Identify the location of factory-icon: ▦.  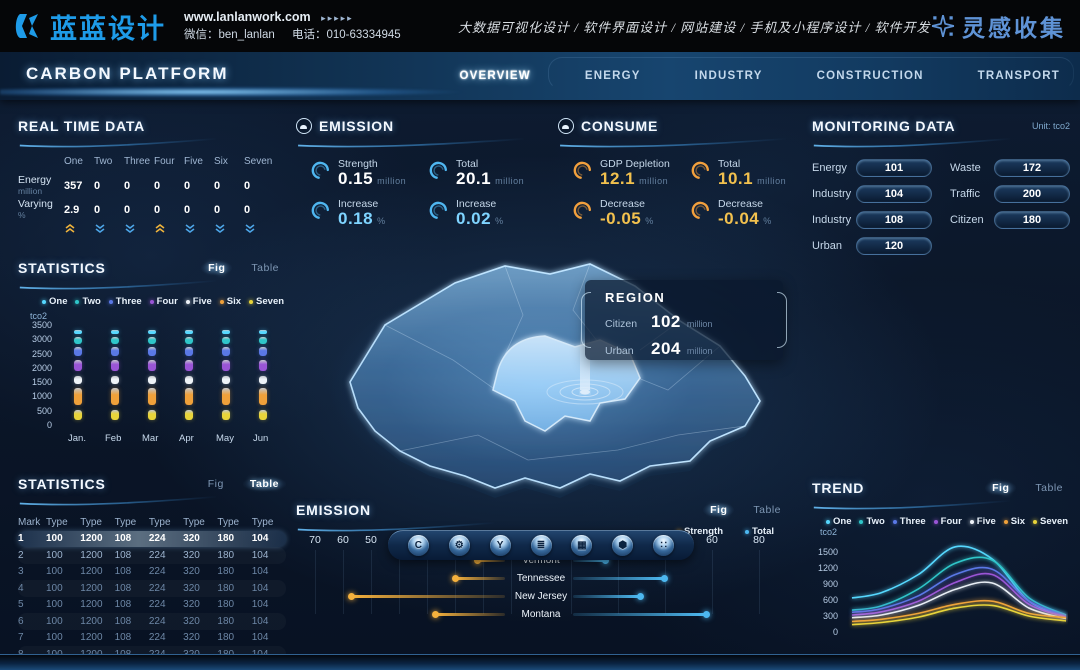
(582, 545).